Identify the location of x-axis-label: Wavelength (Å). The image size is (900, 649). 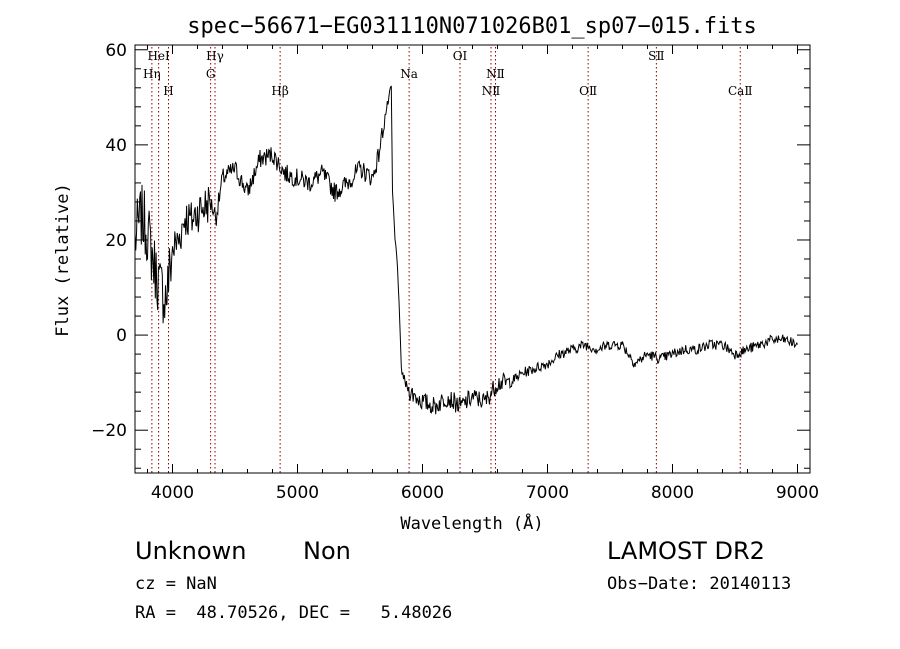
(471, 523).